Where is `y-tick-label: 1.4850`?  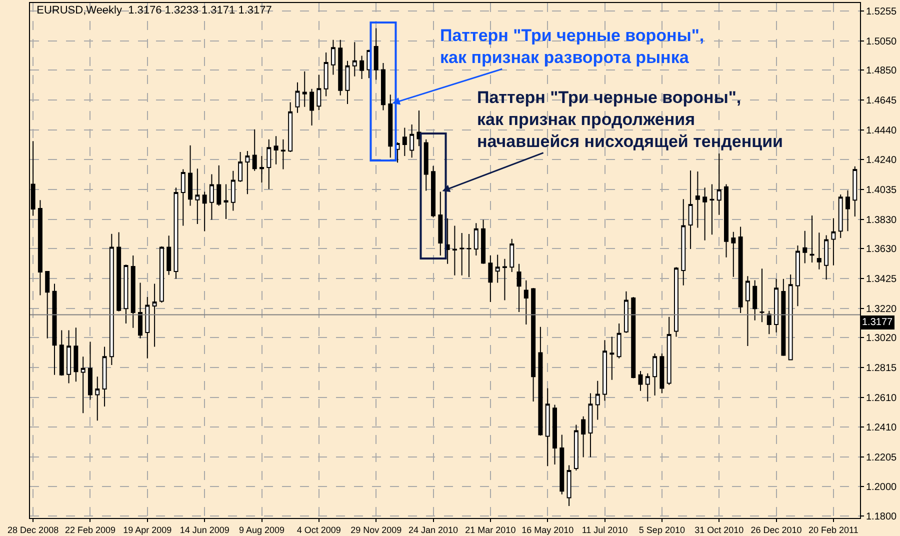 y-tick-label: 1.4850 is located at coordinates (882, 71).